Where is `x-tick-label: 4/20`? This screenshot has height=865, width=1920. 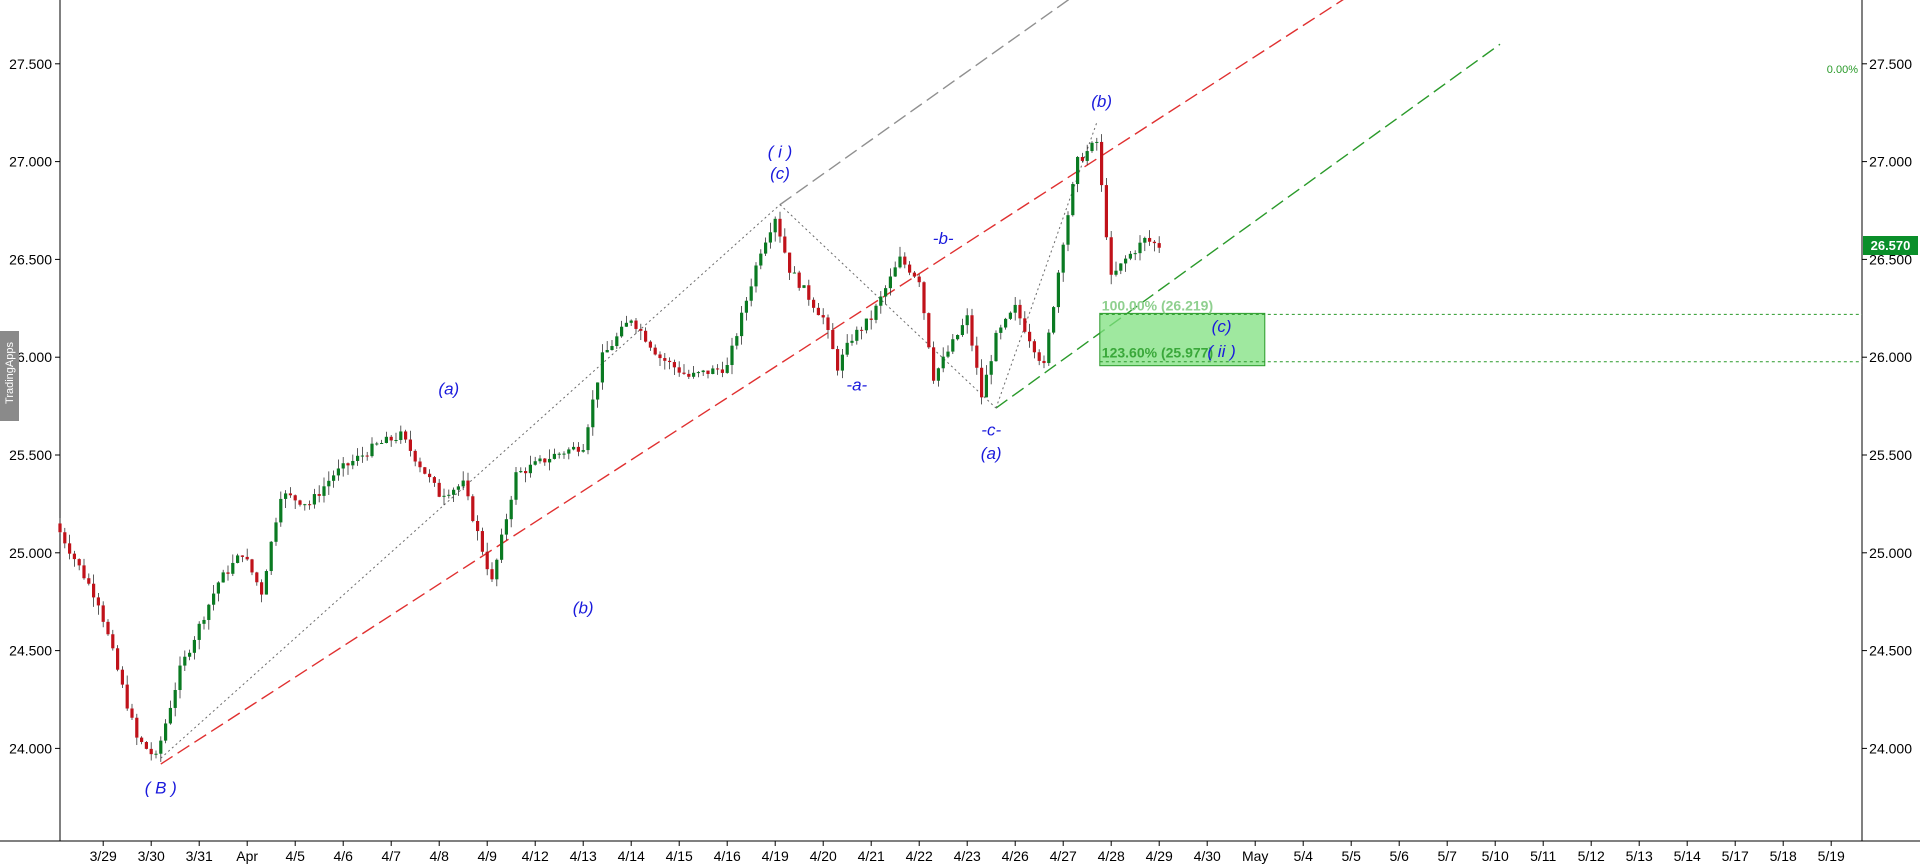
x-tick-label: 4/20 is located at coordinates (823, 856).